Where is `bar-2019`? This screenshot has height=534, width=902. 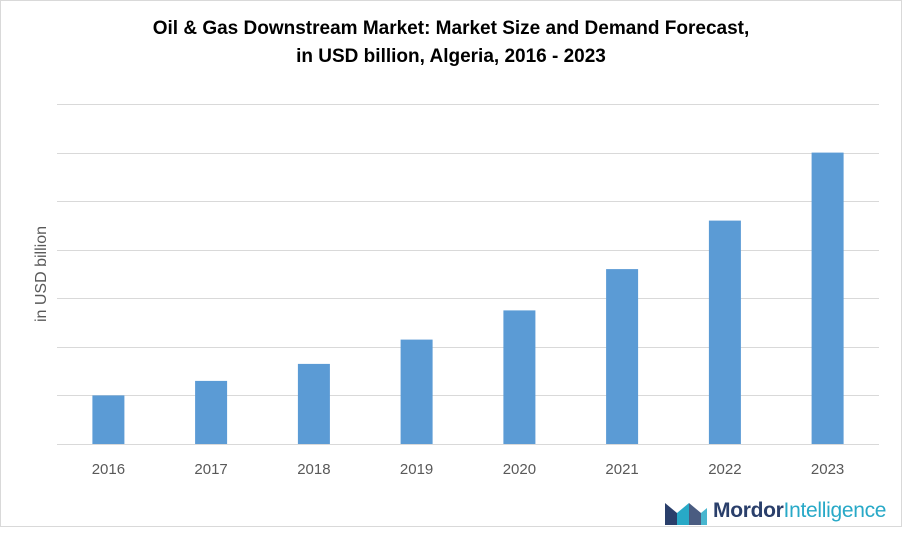
bar-2019 is located at coordinates (416, 391).